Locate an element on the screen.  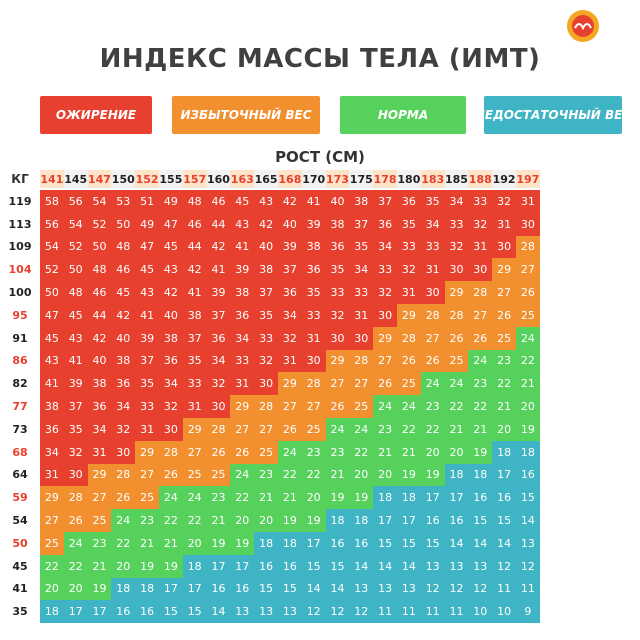
bmi-cell: 32 is located at coordinates (504, 201).